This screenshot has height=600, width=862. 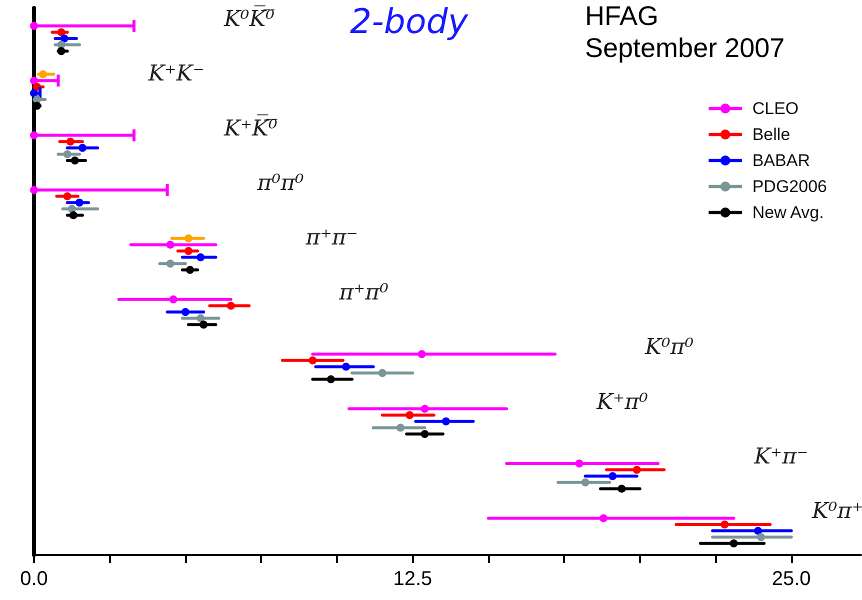 I want to click on y-tick-label: K⁺π⁰, so click(x=622, y=402).